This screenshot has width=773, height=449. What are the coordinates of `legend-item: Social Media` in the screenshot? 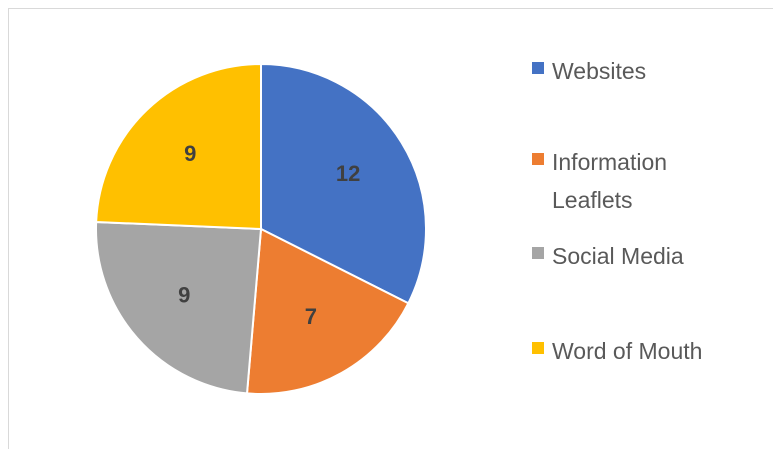 It's located at (637, 256).